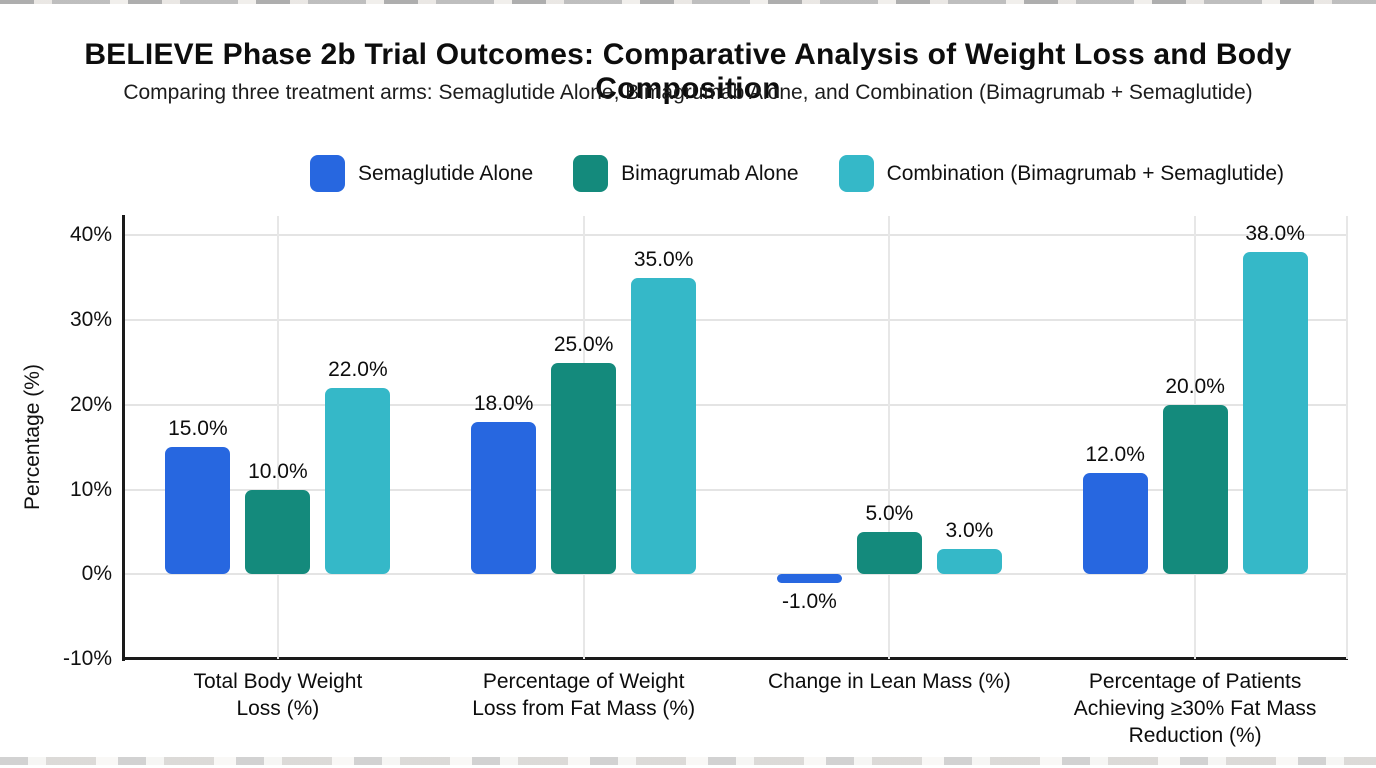 The image size is (1376, 768). What do you see at coordinates (1115, 454) in the screenshot?
I see `bar-value-label: 12.0%` at bounding box center [1115, 454].